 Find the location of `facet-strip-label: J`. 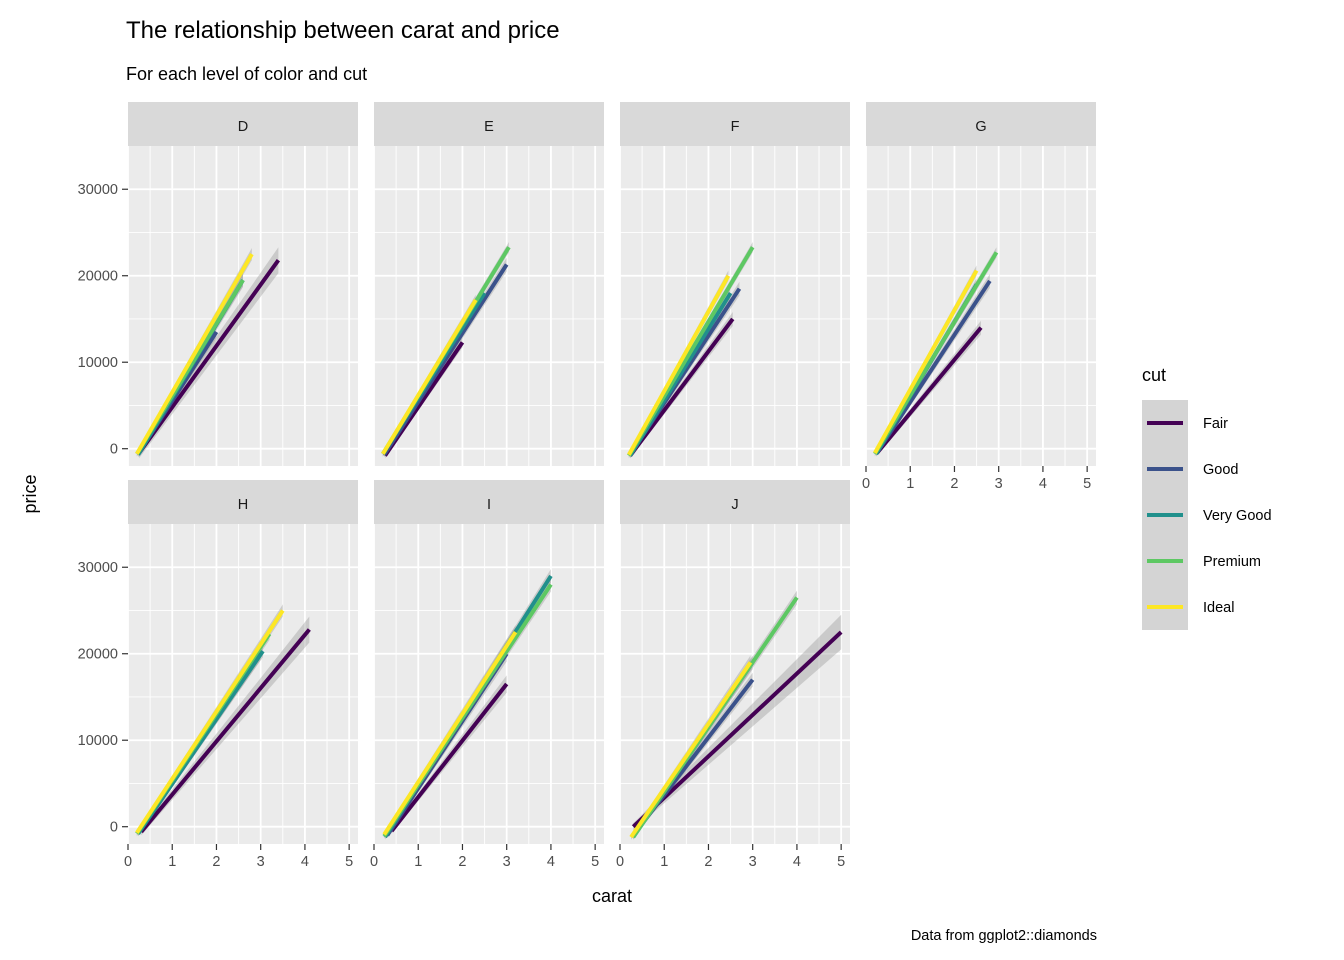

facet-strip-label: J is located at coordinates (734, 505).